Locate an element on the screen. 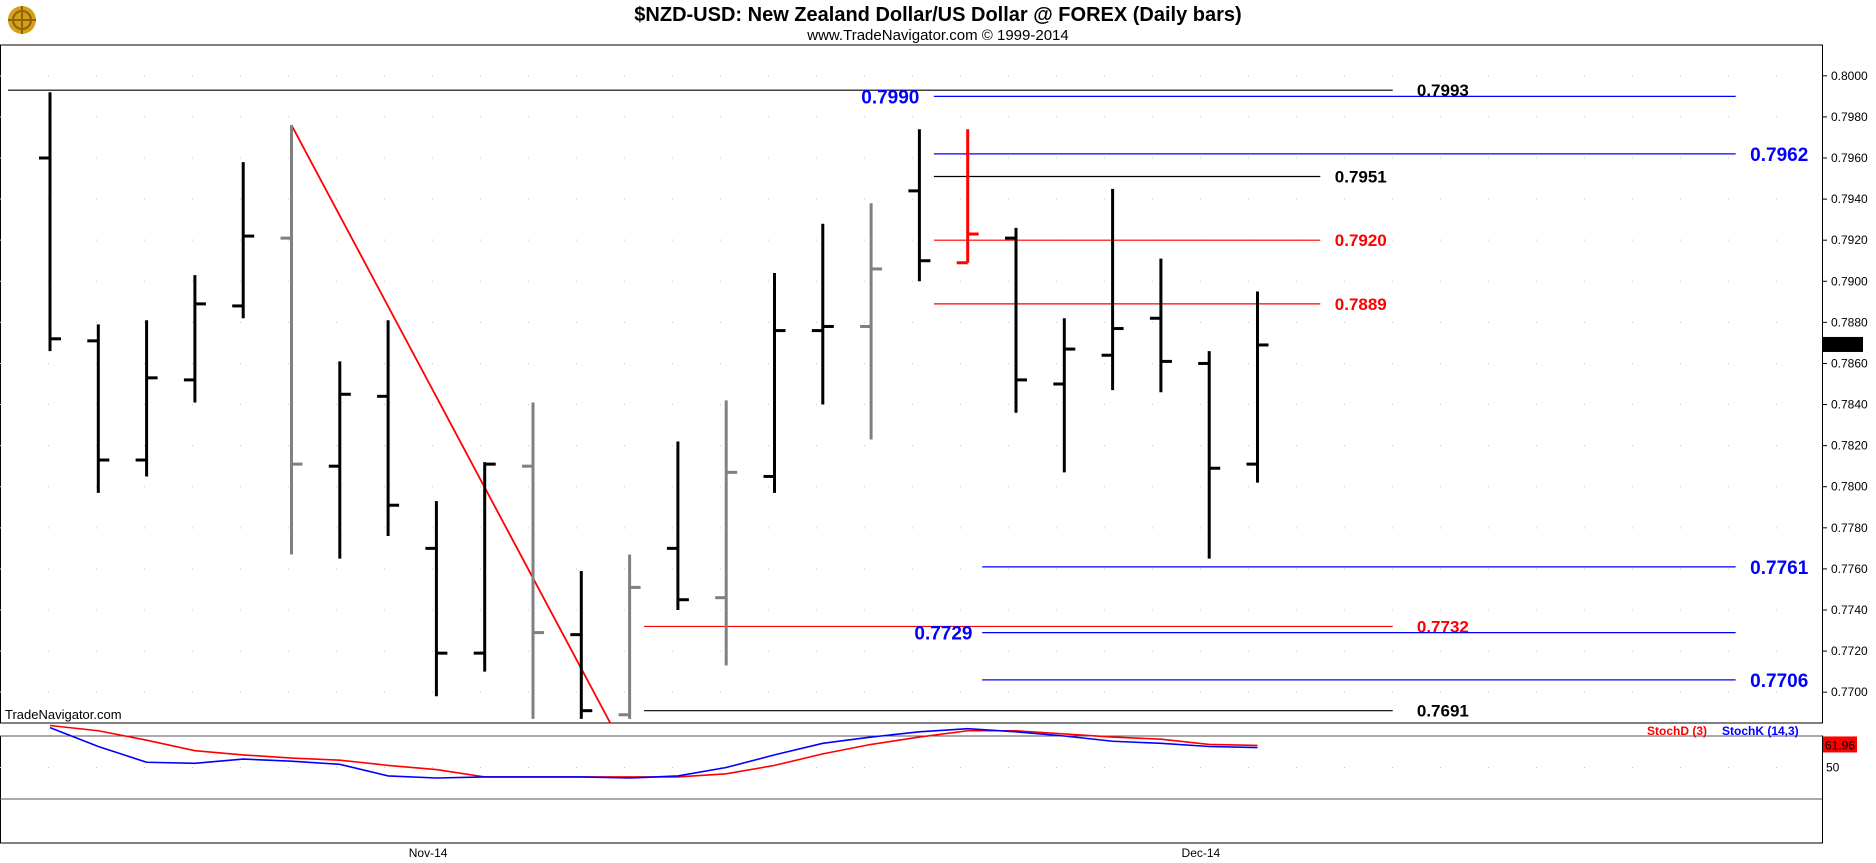 The width and height of the screenshot is (1876, 863). stochd-legend: StochD (3) is located at coordinates (1677, 731).